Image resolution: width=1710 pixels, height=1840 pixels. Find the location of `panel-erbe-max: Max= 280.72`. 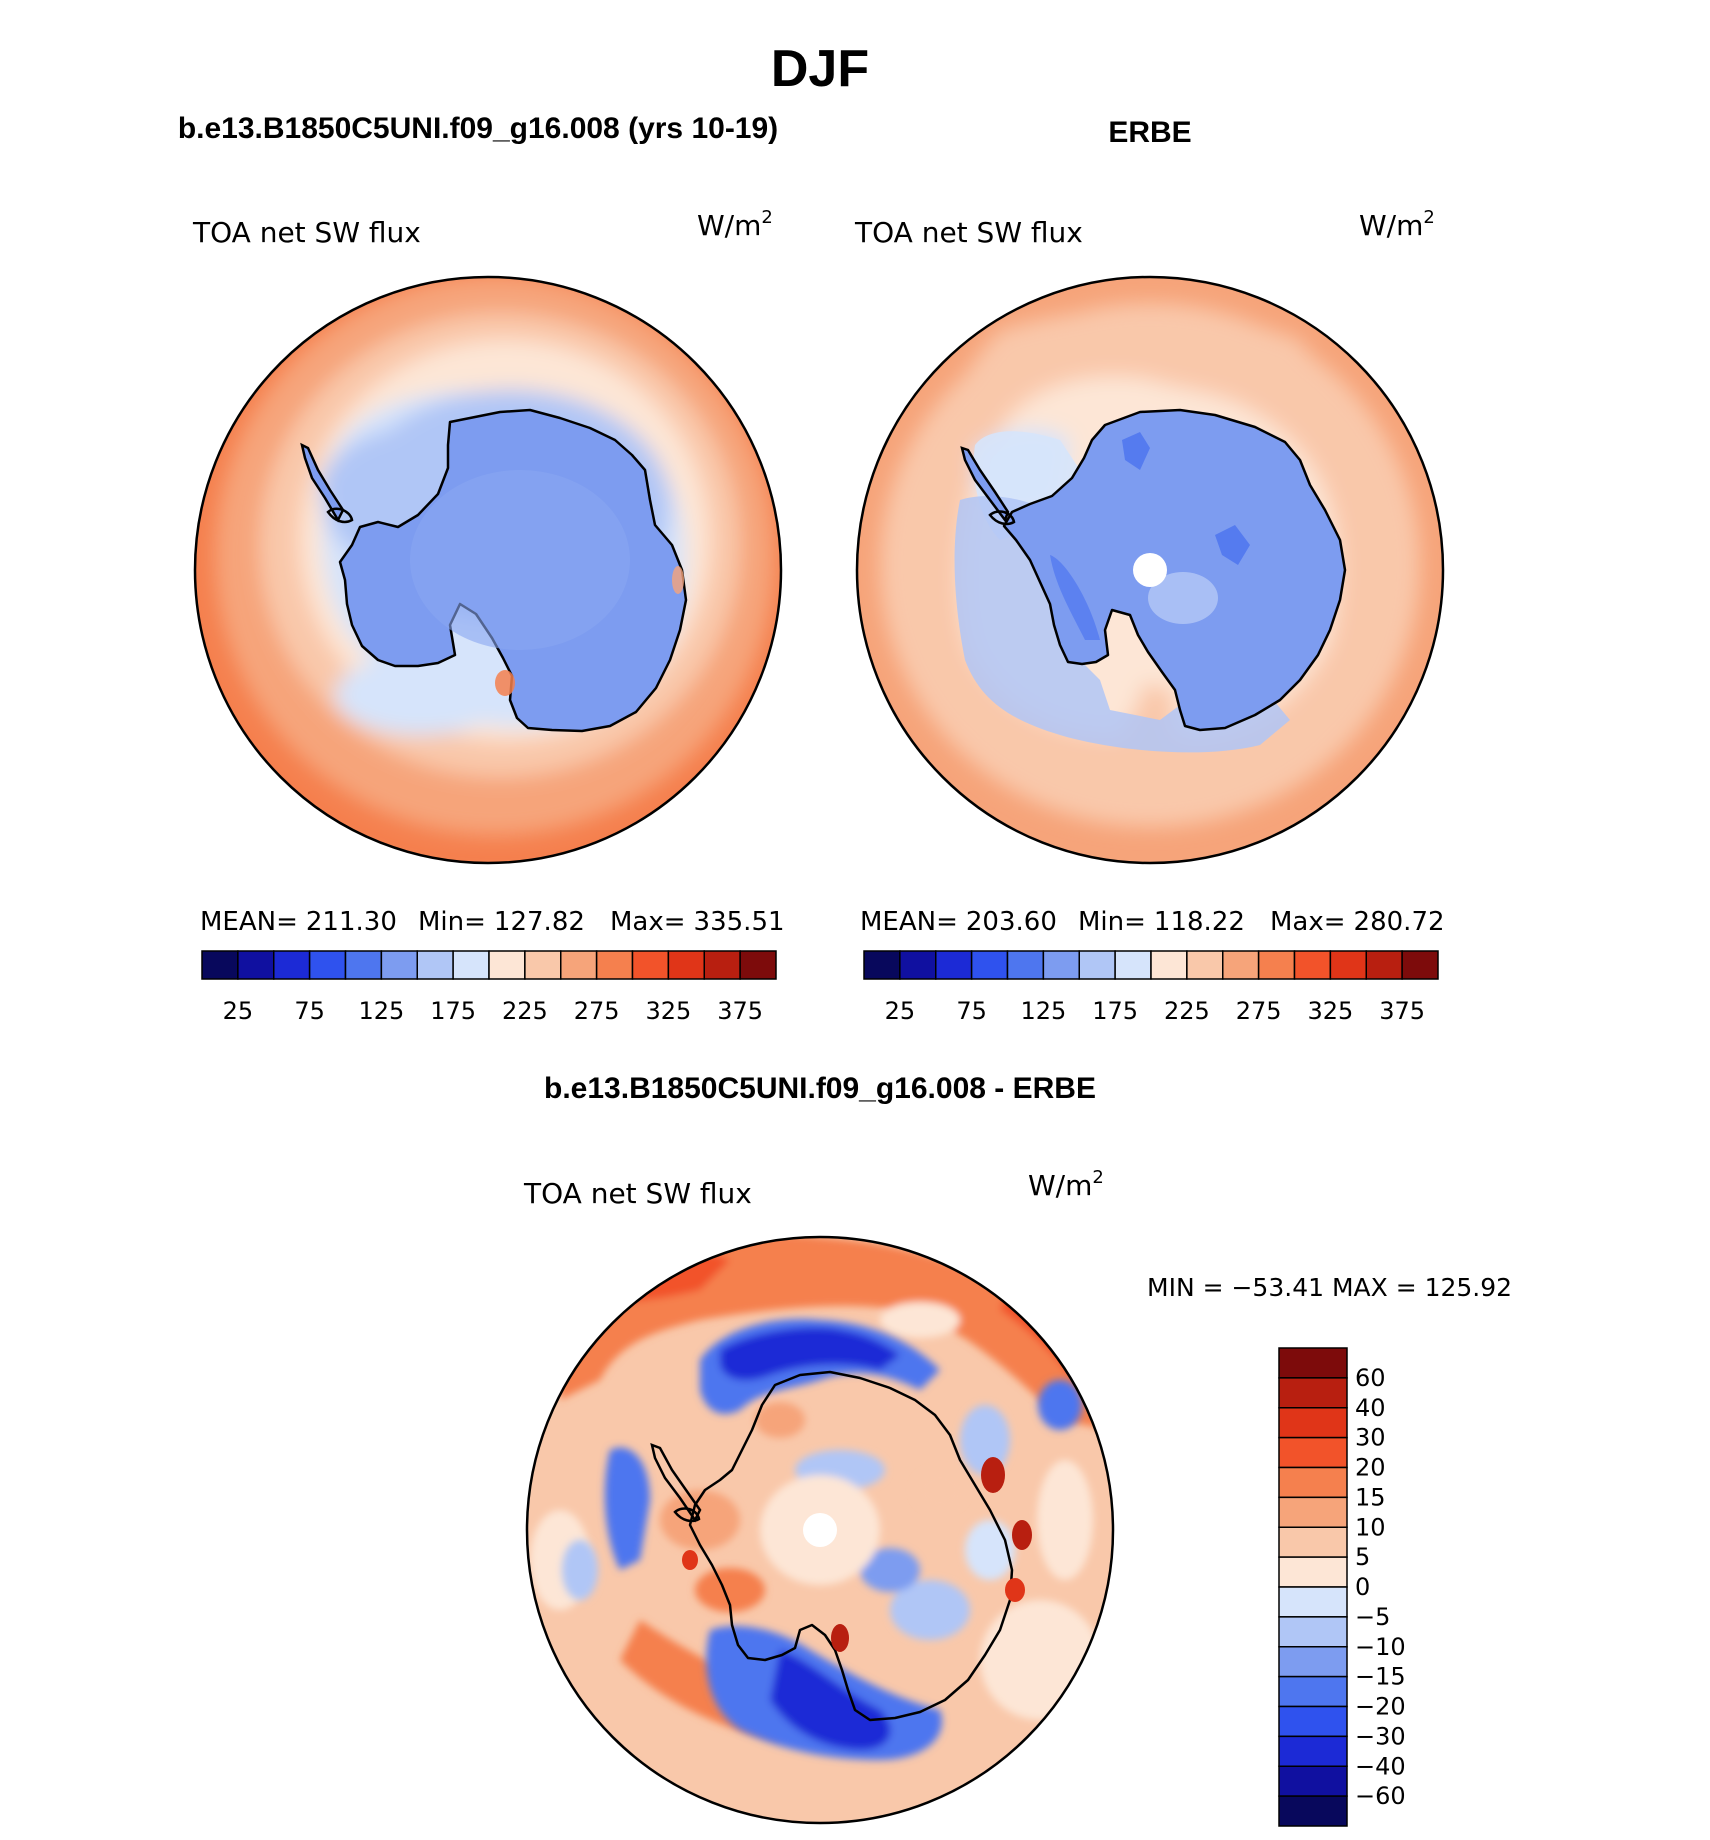

panel-erbe-max: Max= 280.72 is located at coordinates (1357, 922).